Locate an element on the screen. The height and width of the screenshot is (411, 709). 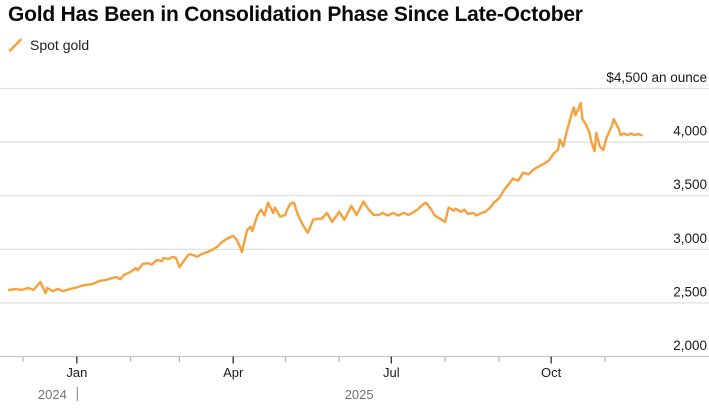
legend: Spot gold is located at coordinates (48, 45).